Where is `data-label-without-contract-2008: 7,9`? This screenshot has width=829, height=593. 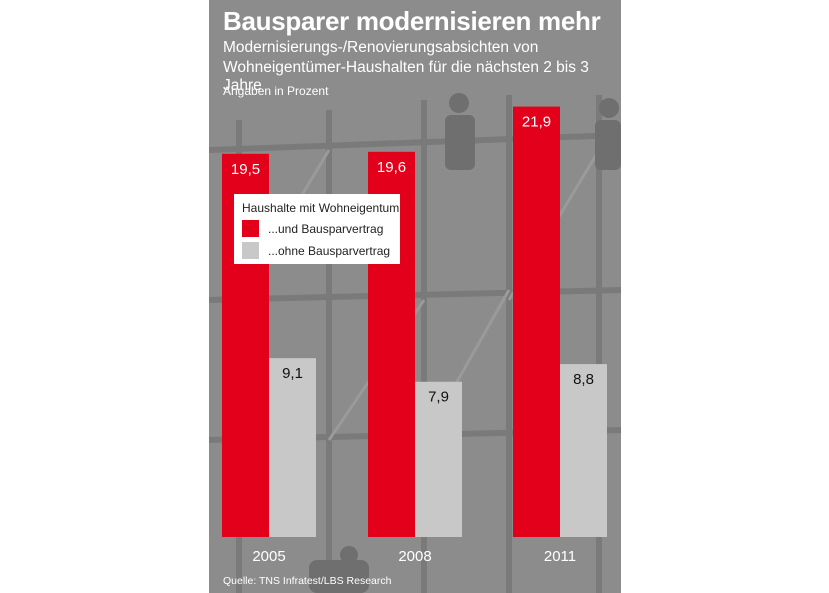 data-label-without-contract-2008: 7,9 is located at coordinates (438, 397).